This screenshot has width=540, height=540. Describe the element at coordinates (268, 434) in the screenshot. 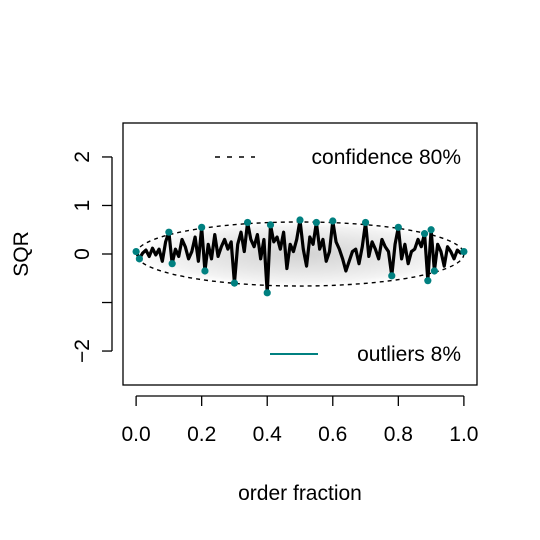

I see `x-tick-label: 0.4` at that location.